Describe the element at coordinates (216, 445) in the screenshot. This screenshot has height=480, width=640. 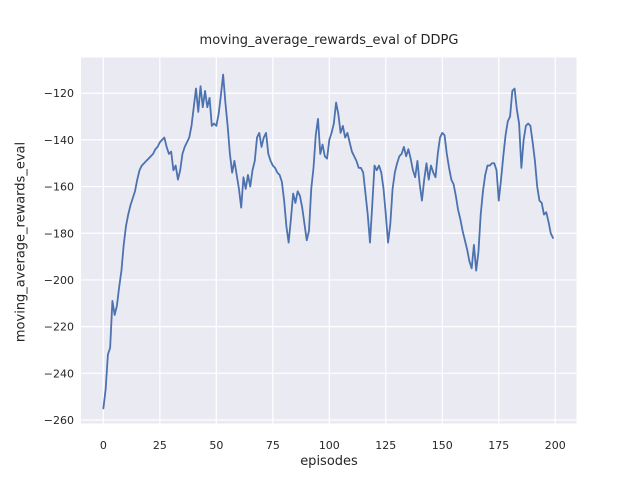
I see `x-tick-label: 50` at that location.